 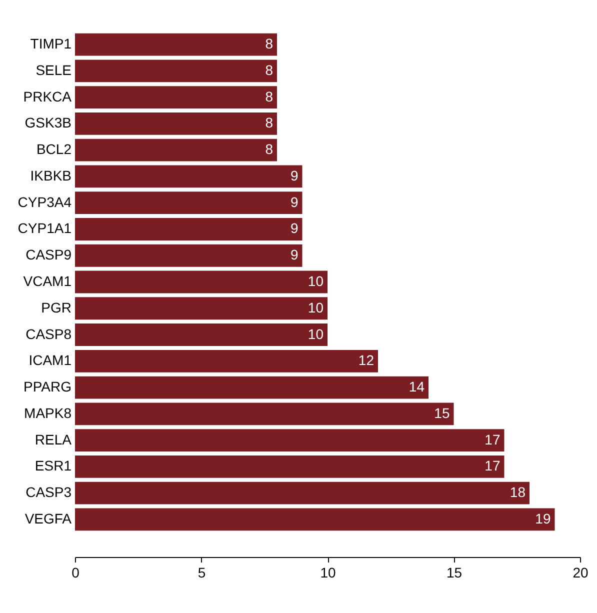 I want to click on y-tick-label: GSK3B, so click(x=48, y=122).